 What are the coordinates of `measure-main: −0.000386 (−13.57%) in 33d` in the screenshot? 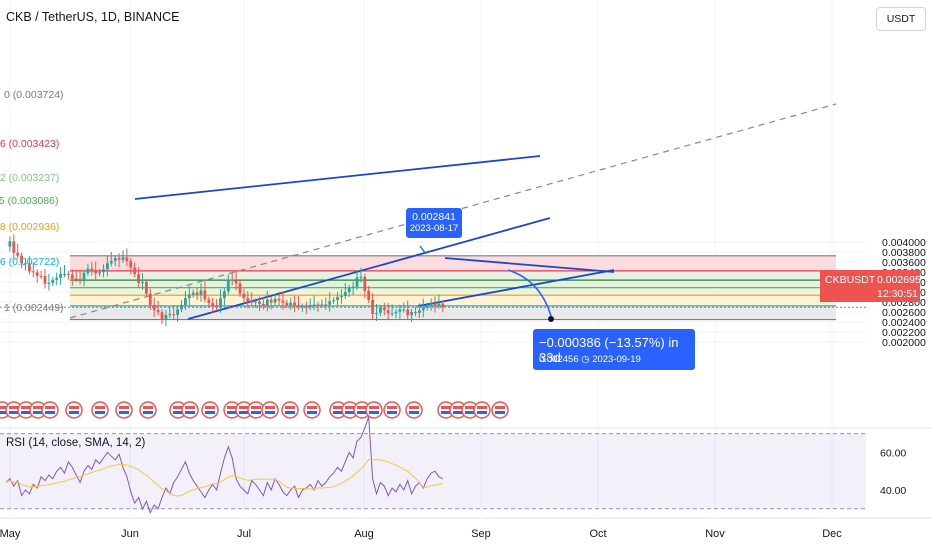 It's located at (609, 350).